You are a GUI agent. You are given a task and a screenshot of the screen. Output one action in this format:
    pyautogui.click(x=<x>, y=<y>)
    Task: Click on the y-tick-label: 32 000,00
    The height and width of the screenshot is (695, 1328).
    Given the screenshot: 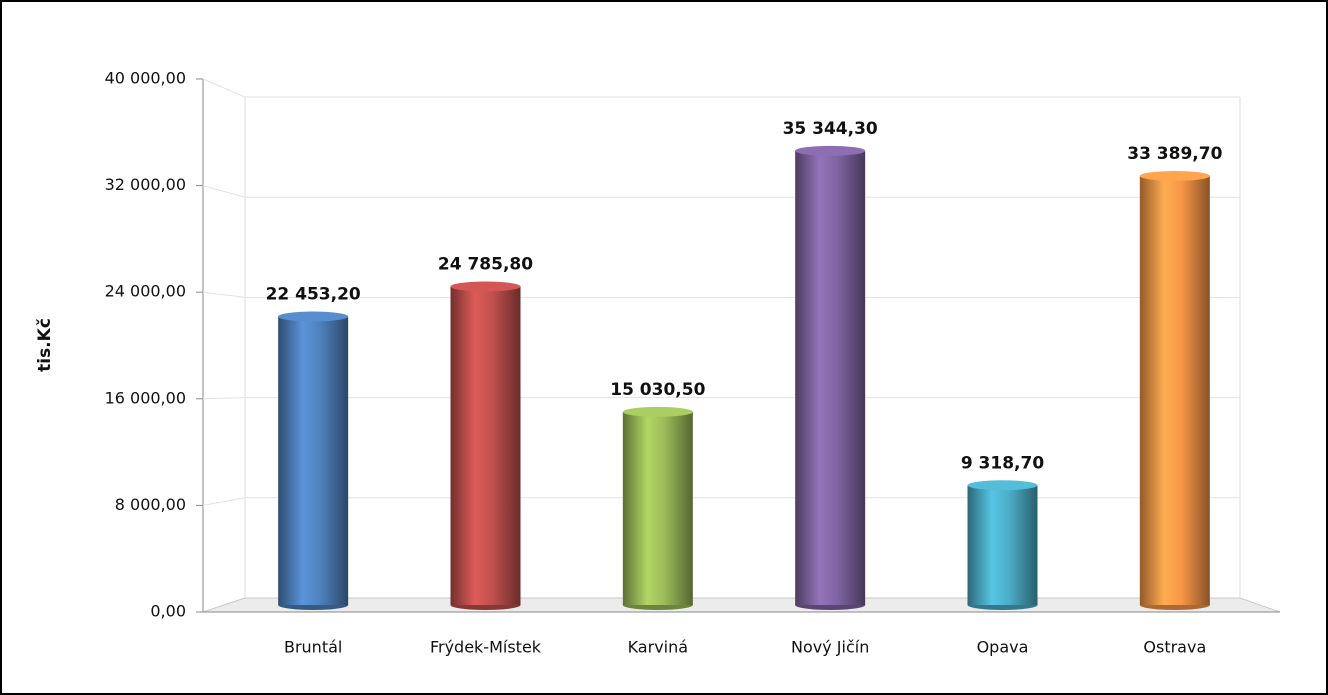 What is the action you would take?
    pyautogui.click(x=145, y=184)
    